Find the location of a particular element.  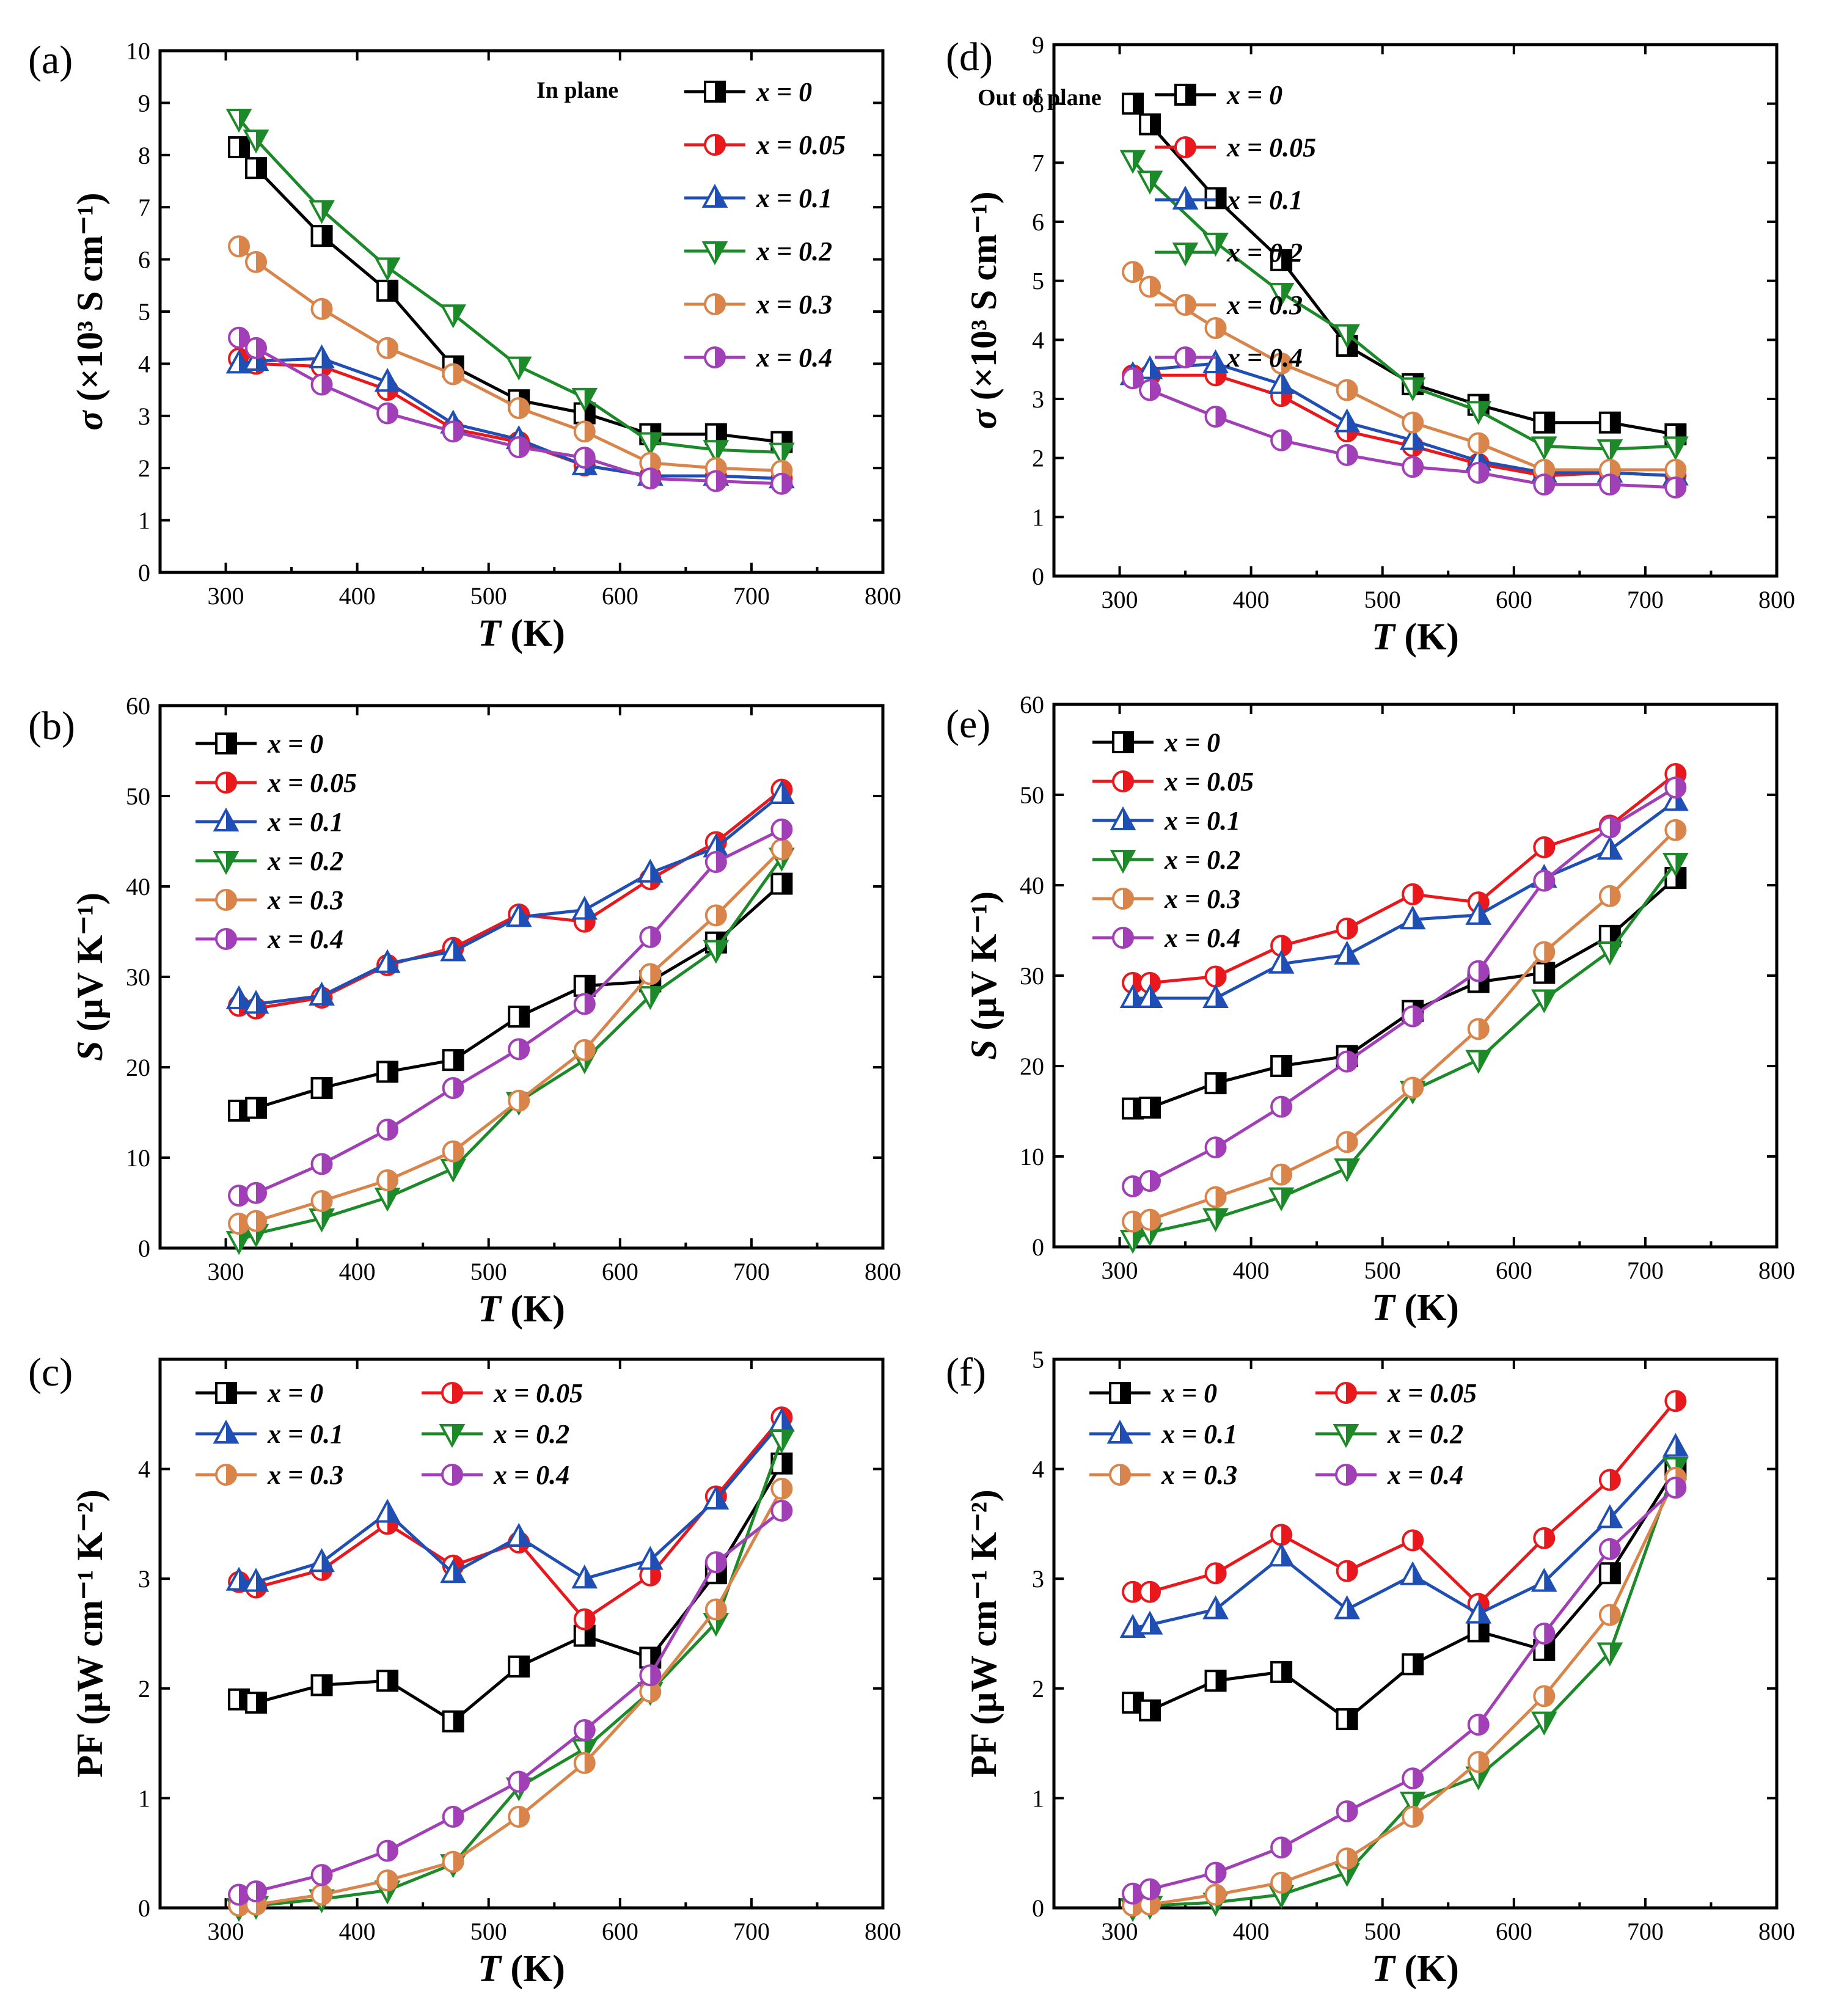

panel-label: (a) is located at coordinates (50, 60).